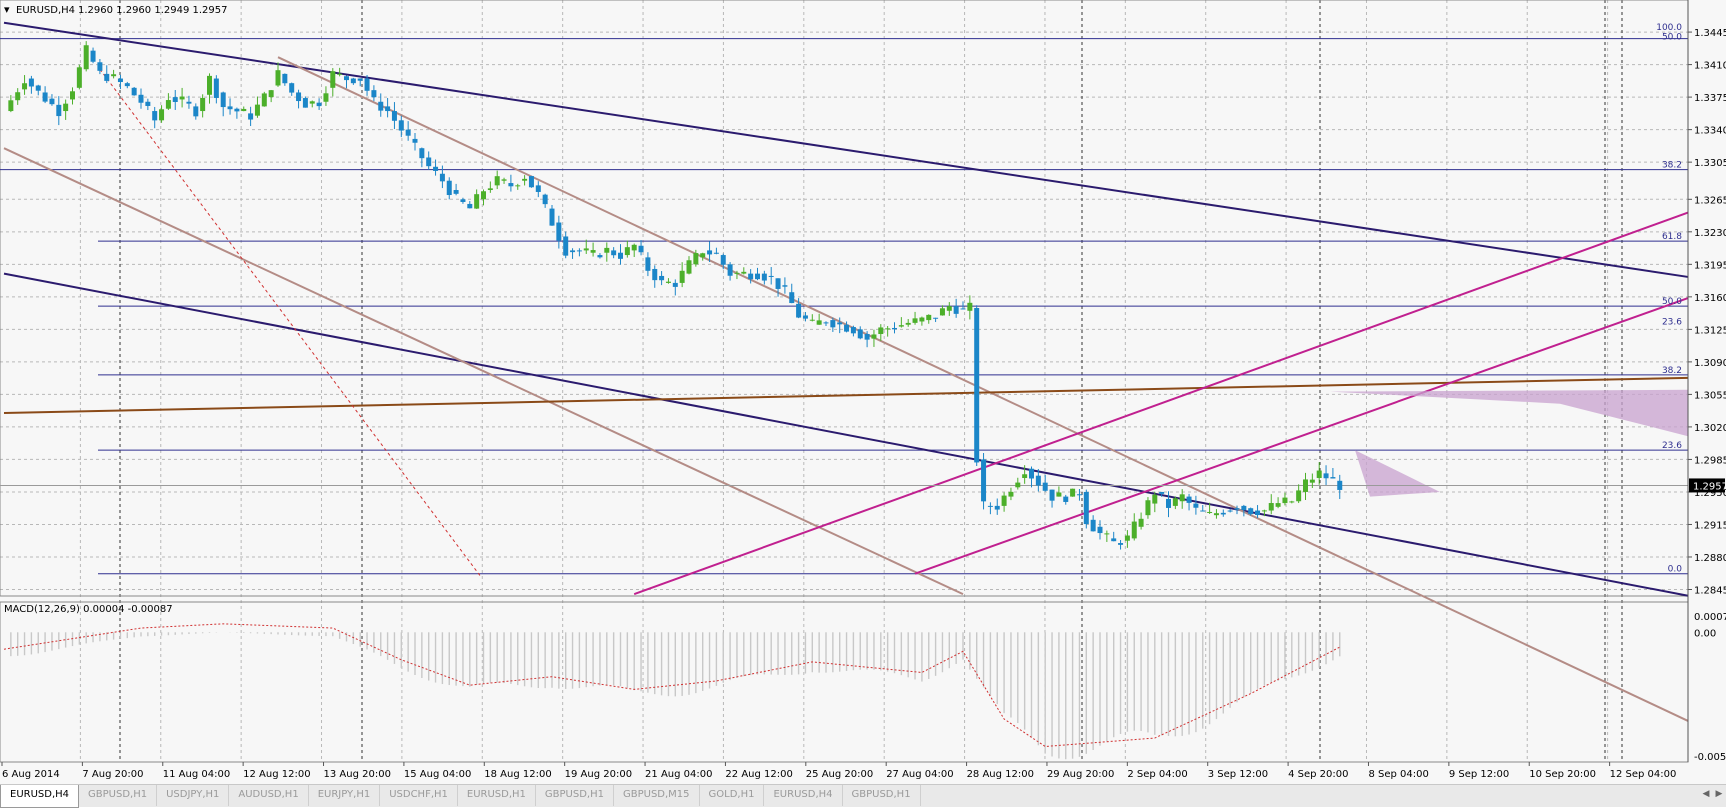 This screenshot has width=1726, height=808. I want to click on fib-label: 38.2, so click(1672, 371).